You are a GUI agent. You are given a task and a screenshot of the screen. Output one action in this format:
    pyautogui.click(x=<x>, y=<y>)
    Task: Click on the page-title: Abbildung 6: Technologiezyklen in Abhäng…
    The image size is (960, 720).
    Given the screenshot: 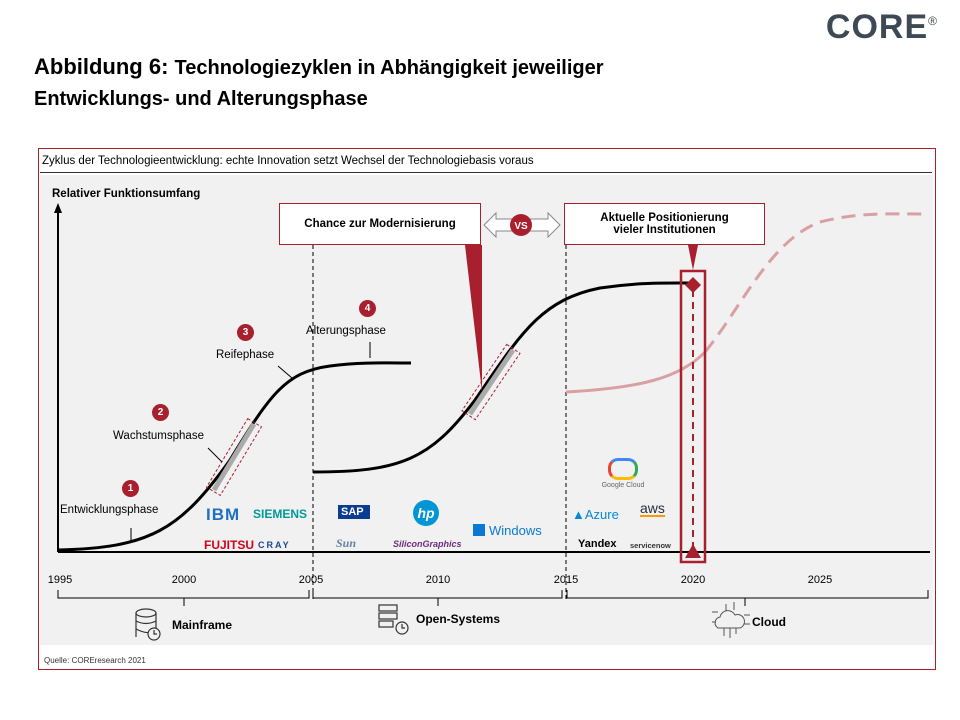 What is the action you would take?
    pyautogui.click(x=319, y=82)
    